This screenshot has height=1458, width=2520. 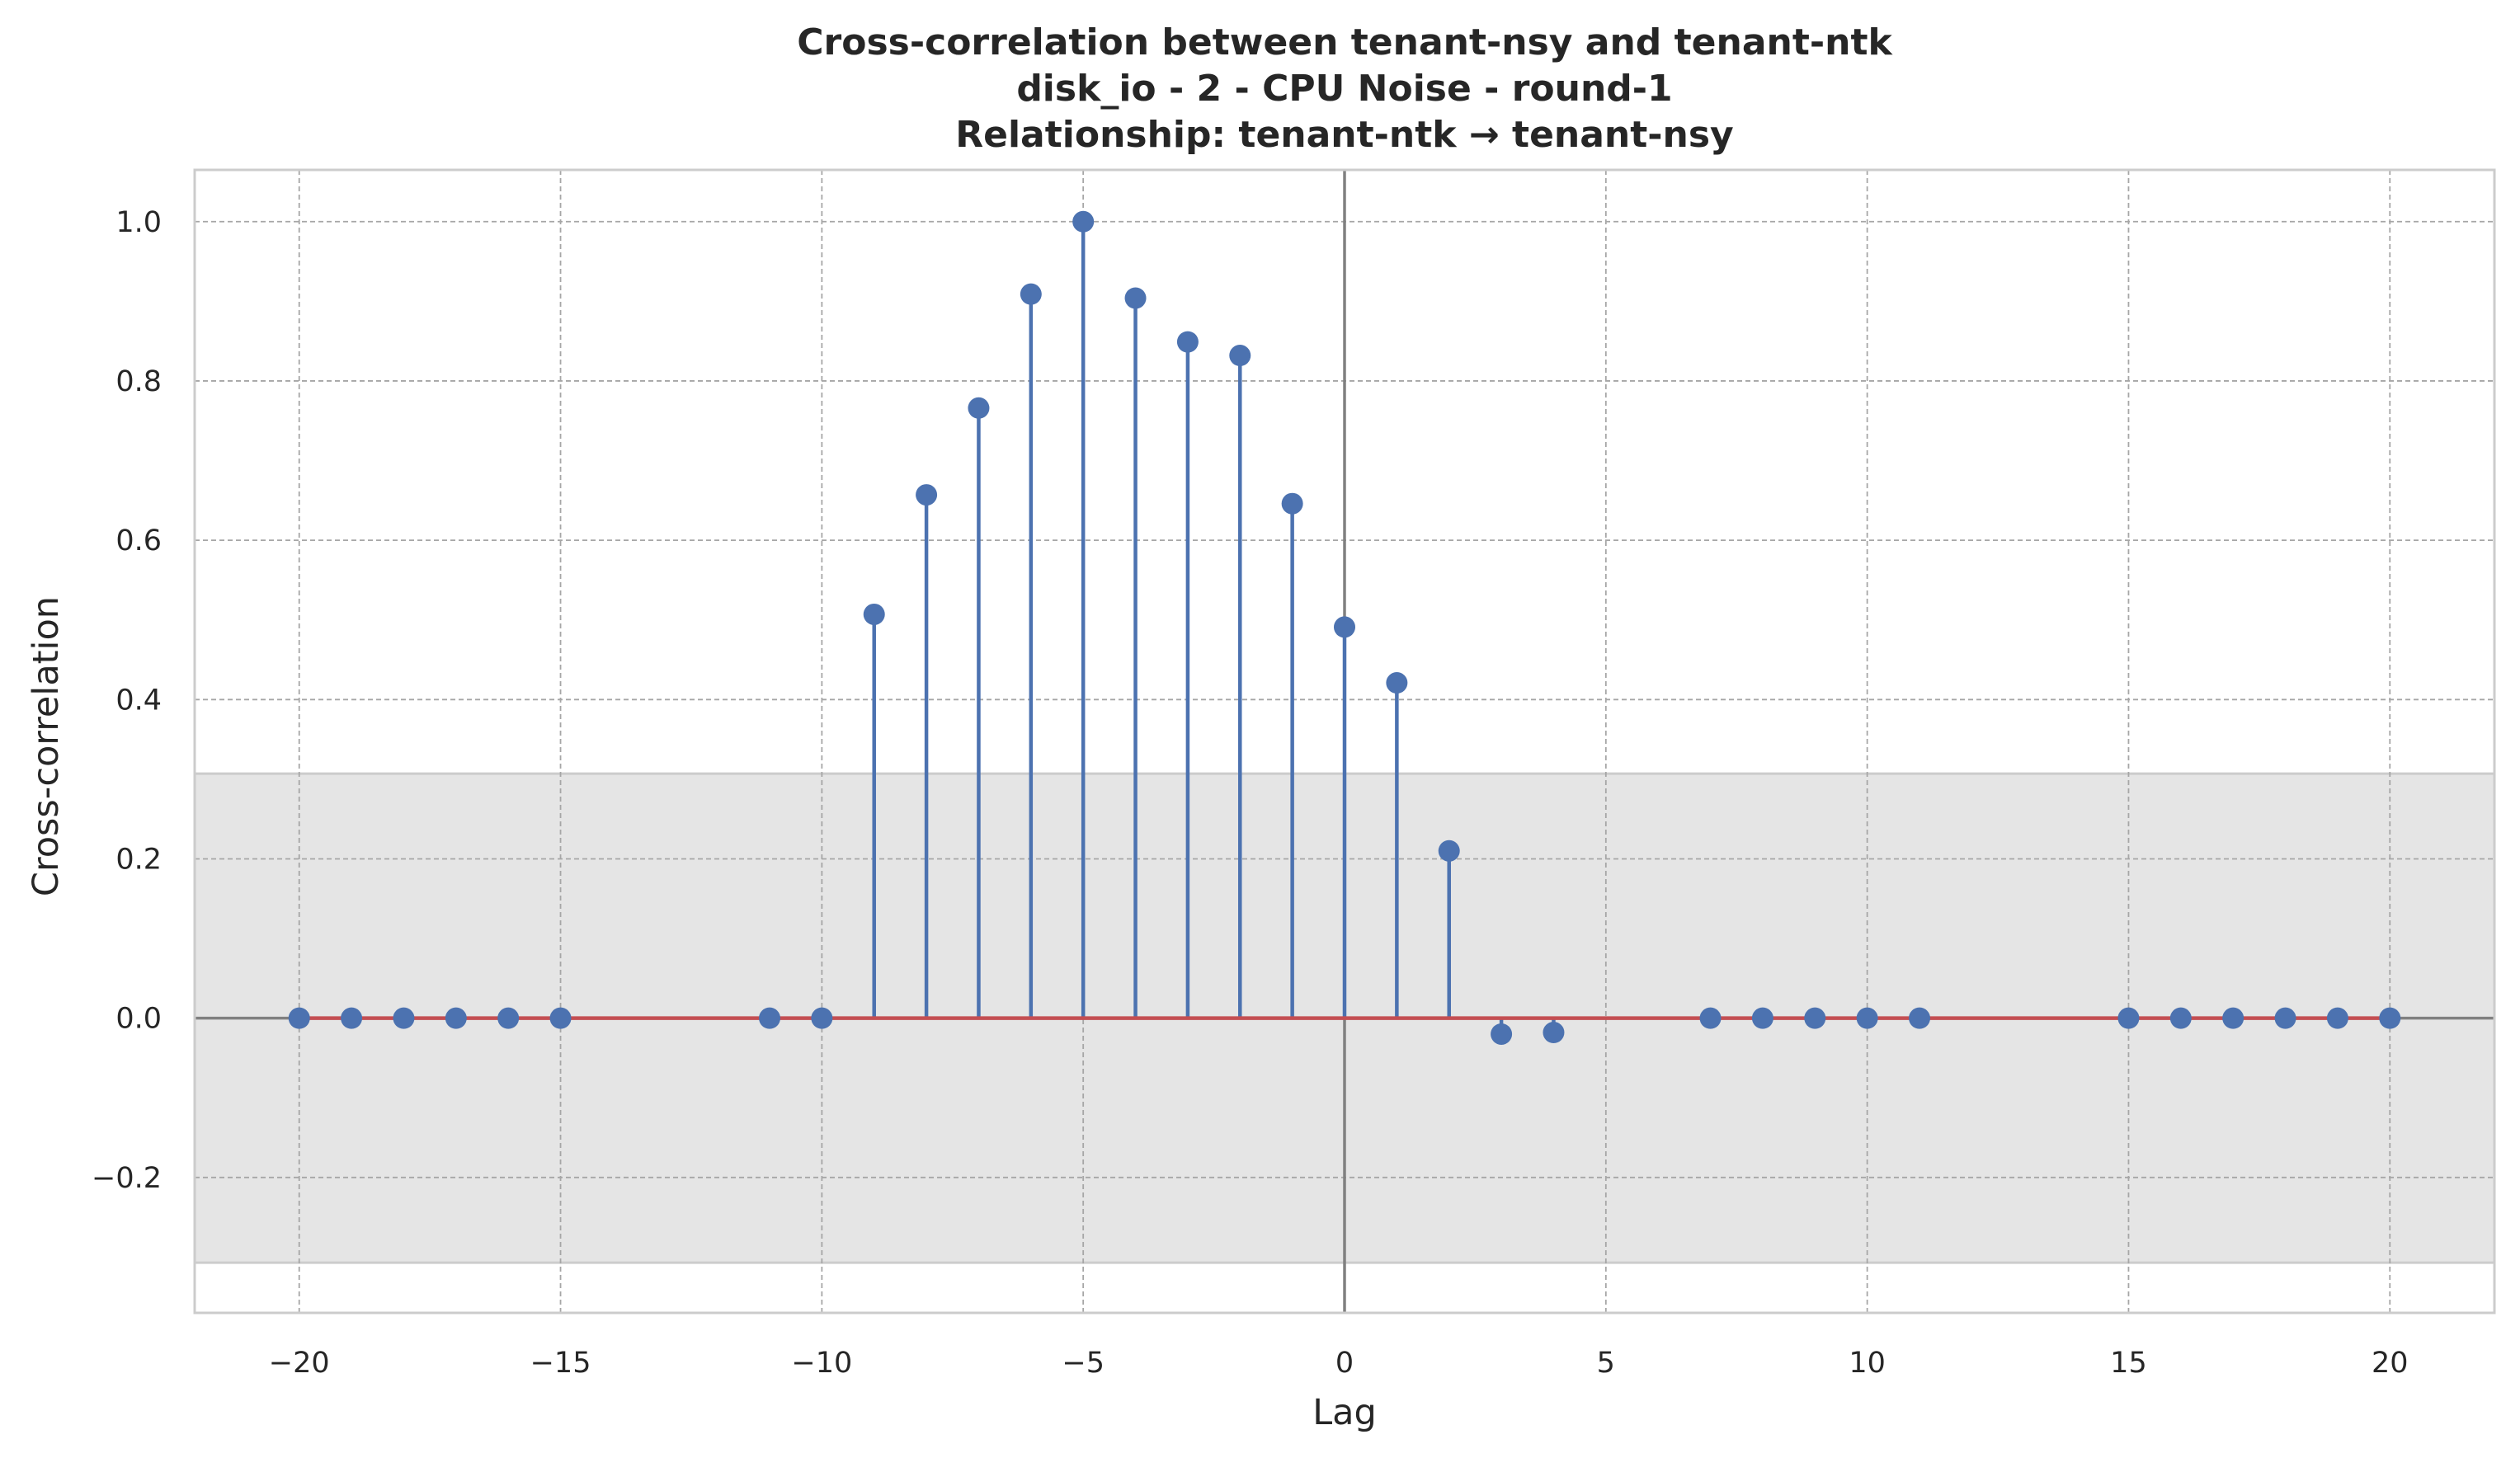 I want to click on y-tick-label: 1.0, so click(x=138, y=222).